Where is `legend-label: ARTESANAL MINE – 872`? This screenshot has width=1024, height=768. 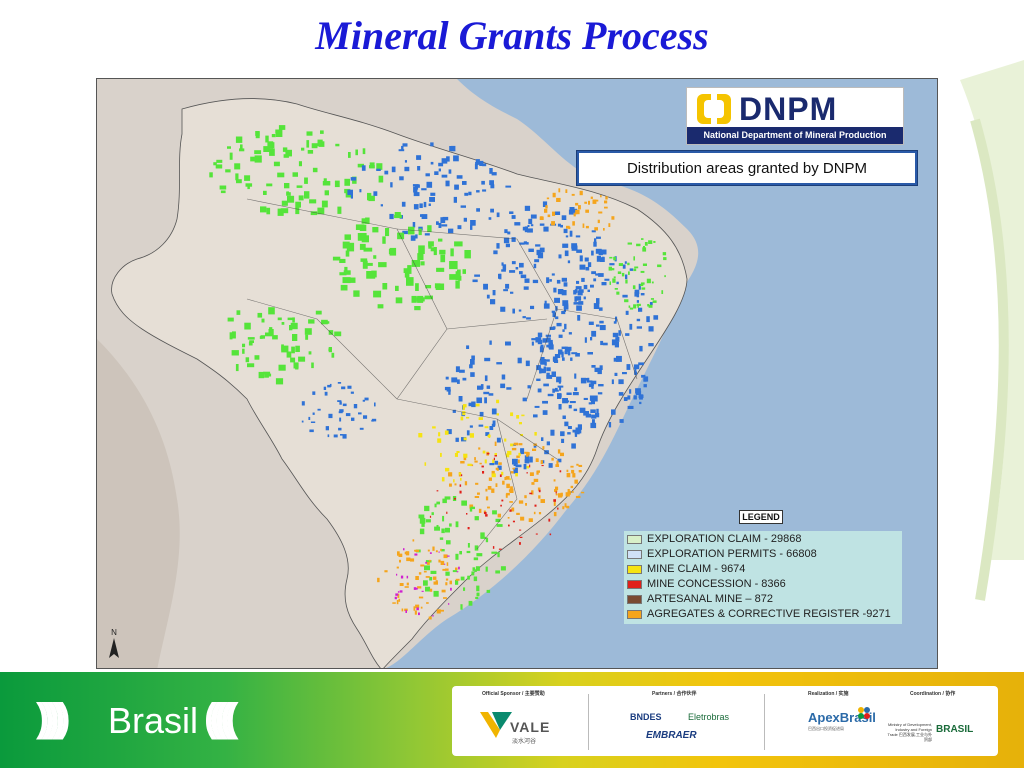
legend-label: ARTESANAL MINE – 872 is located at coordinates (710, 599).